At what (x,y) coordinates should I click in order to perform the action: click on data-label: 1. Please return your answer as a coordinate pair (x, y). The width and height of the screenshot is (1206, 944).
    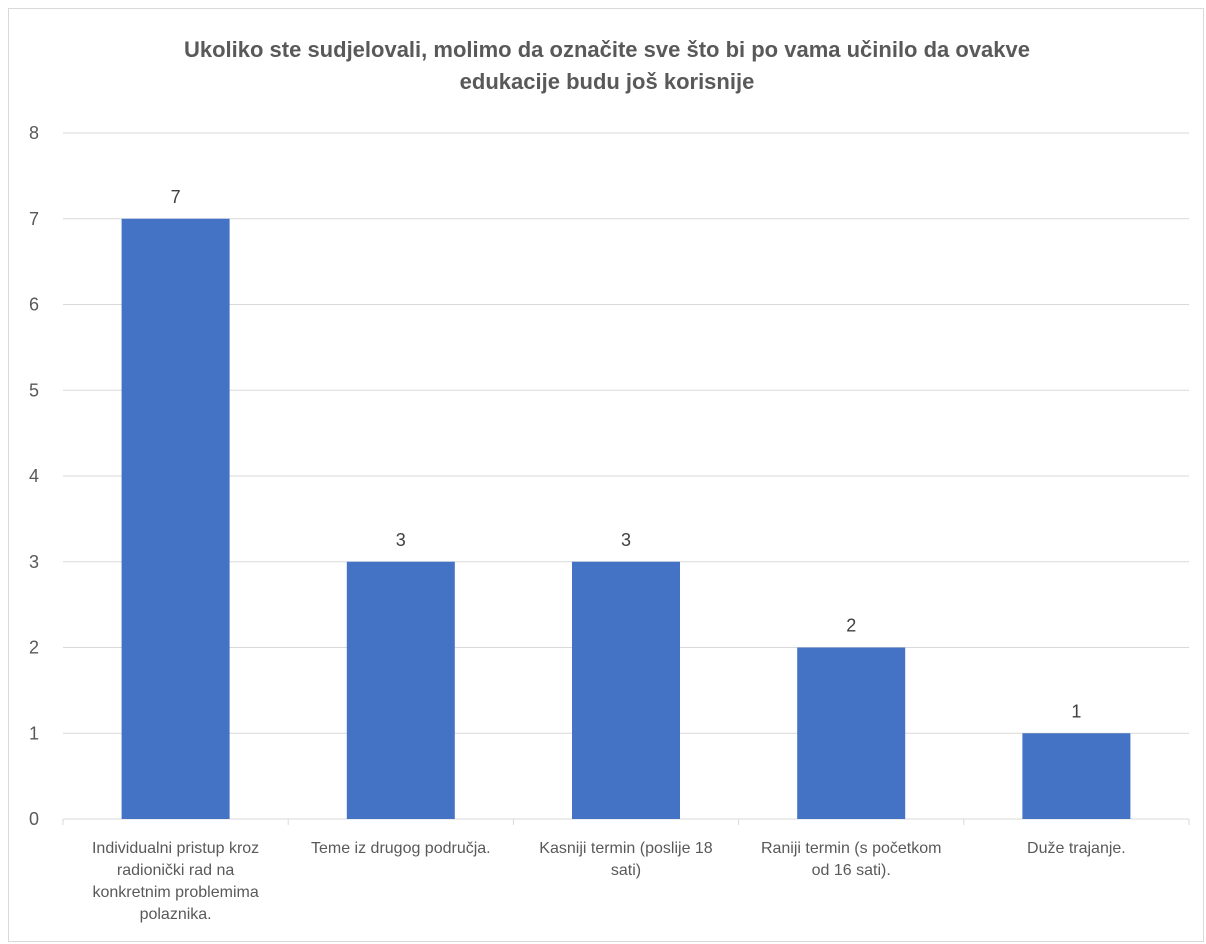
    Looking at the image, I should click on (1076, 711).